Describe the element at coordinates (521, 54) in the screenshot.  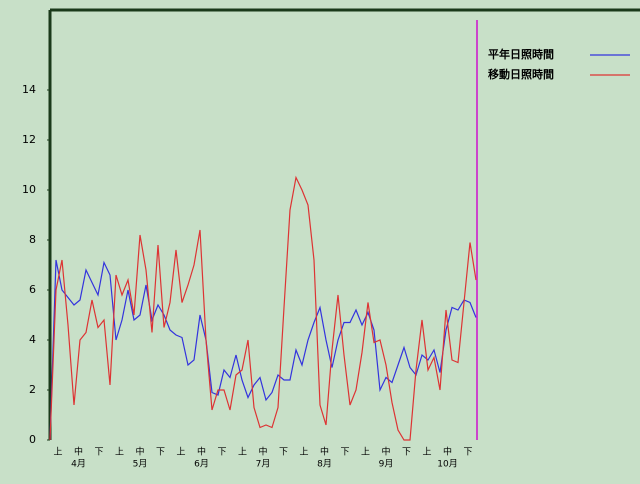
I see `legend-label: 平年日照時間` at that location.